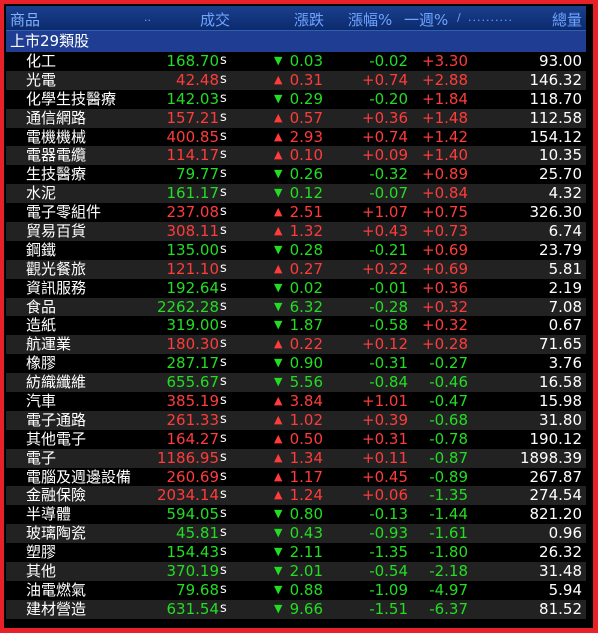 This screenshot has width=598, height=633. I want to click on table-row: 食品 2262.28 s ▼ 6.32 -0.28 +0.32 7.08, so click(296, 307).